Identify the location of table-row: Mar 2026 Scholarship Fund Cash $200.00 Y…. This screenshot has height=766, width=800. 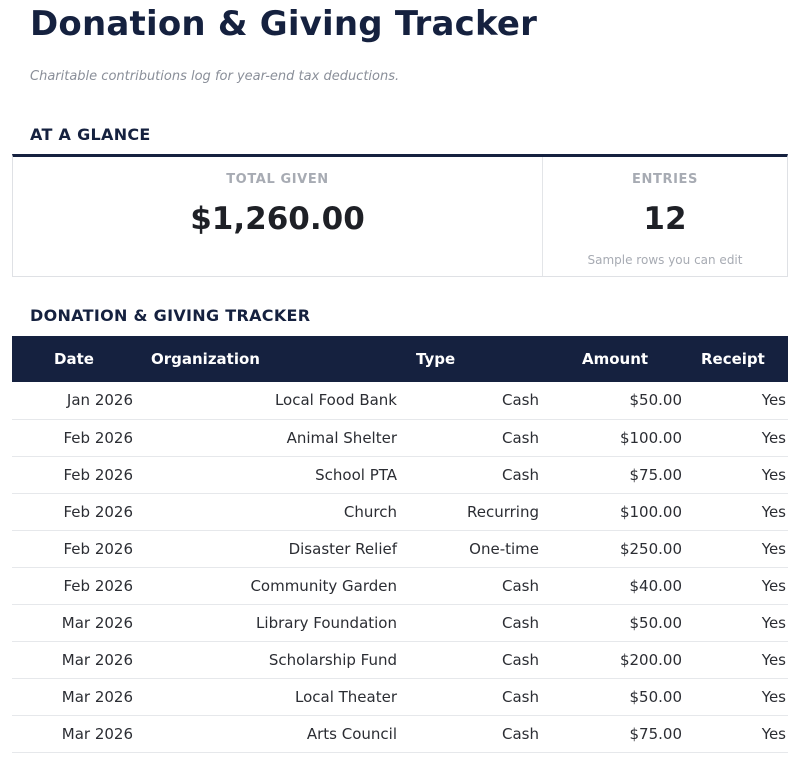
(400, 660).